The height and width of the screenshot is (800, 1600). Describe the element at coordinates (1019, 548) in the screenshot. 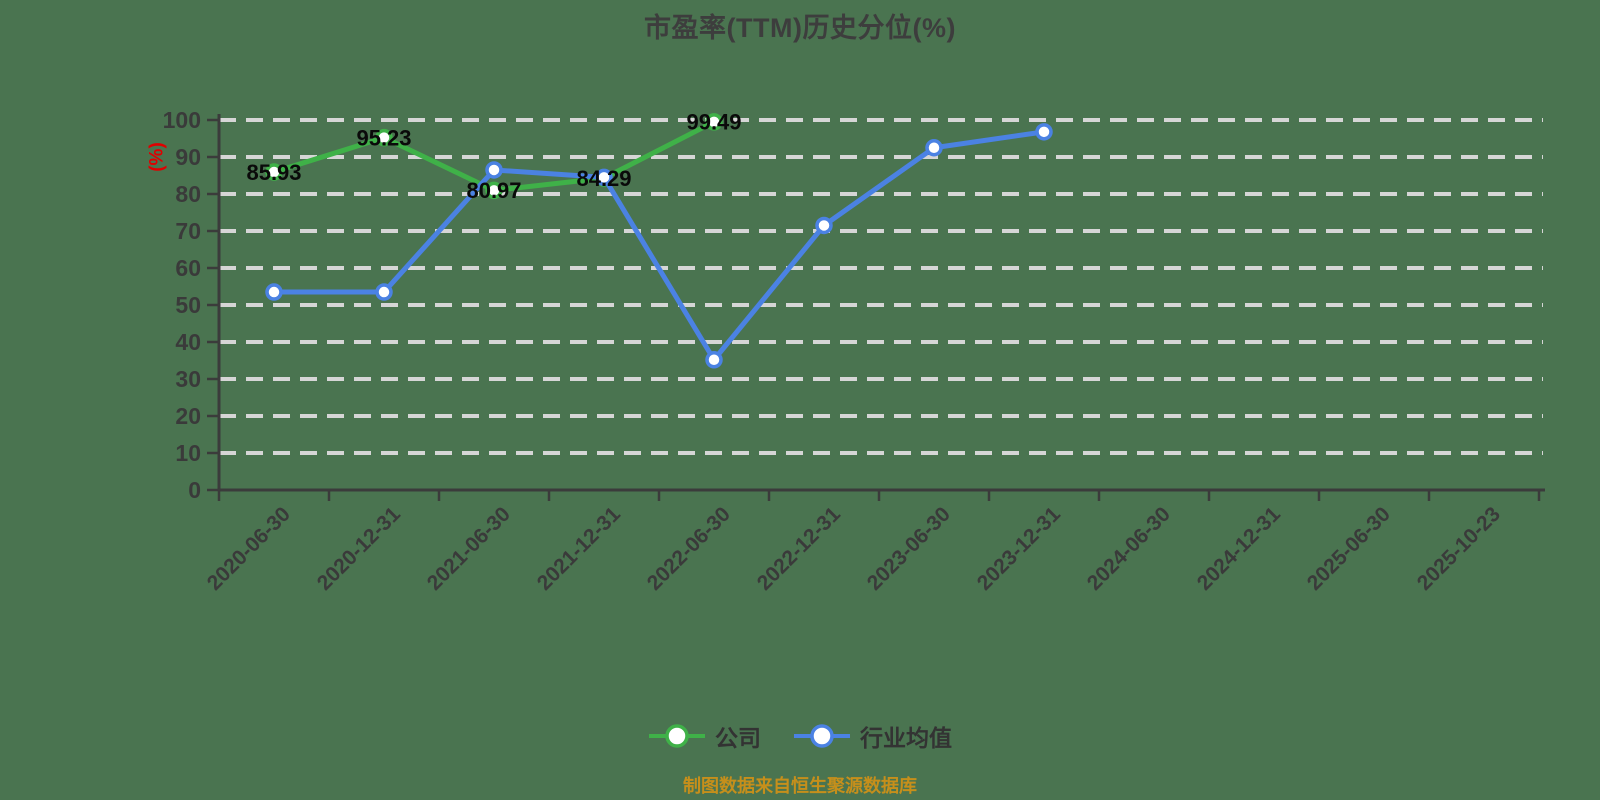

I see `x-axis-label-2023-12-31: 2023-12-31` at that location.